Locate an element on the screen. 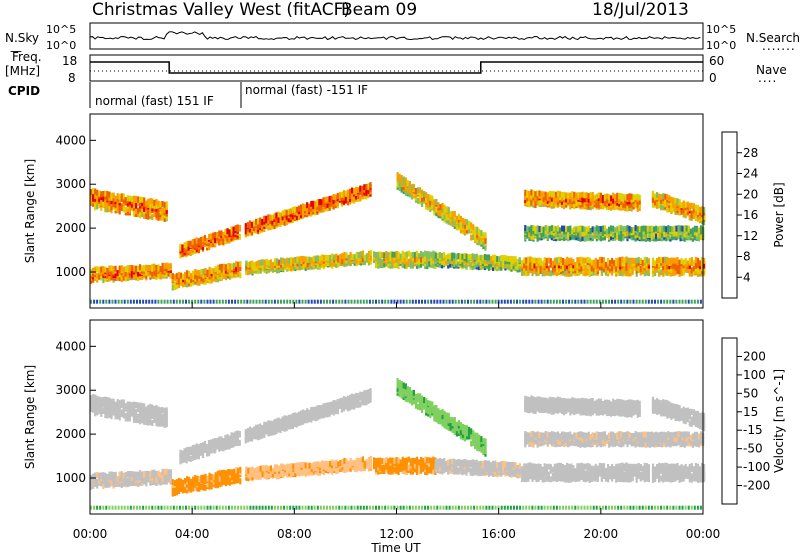 The height and width of the screenshot is (554, 800). nave-top-tick: 60 is located at coordinates (717, 61).